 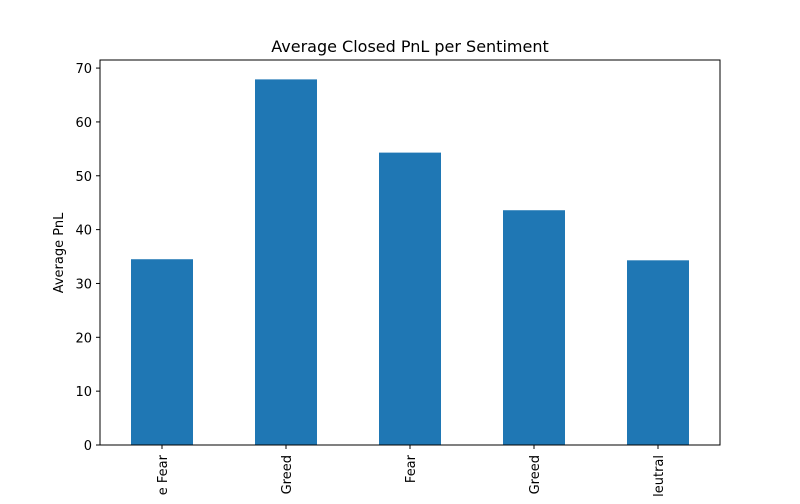 What do you see at coordinates (83, 338) in the screenshot?
I see `y-tick-label: 20` at bounding box center [83, 338].